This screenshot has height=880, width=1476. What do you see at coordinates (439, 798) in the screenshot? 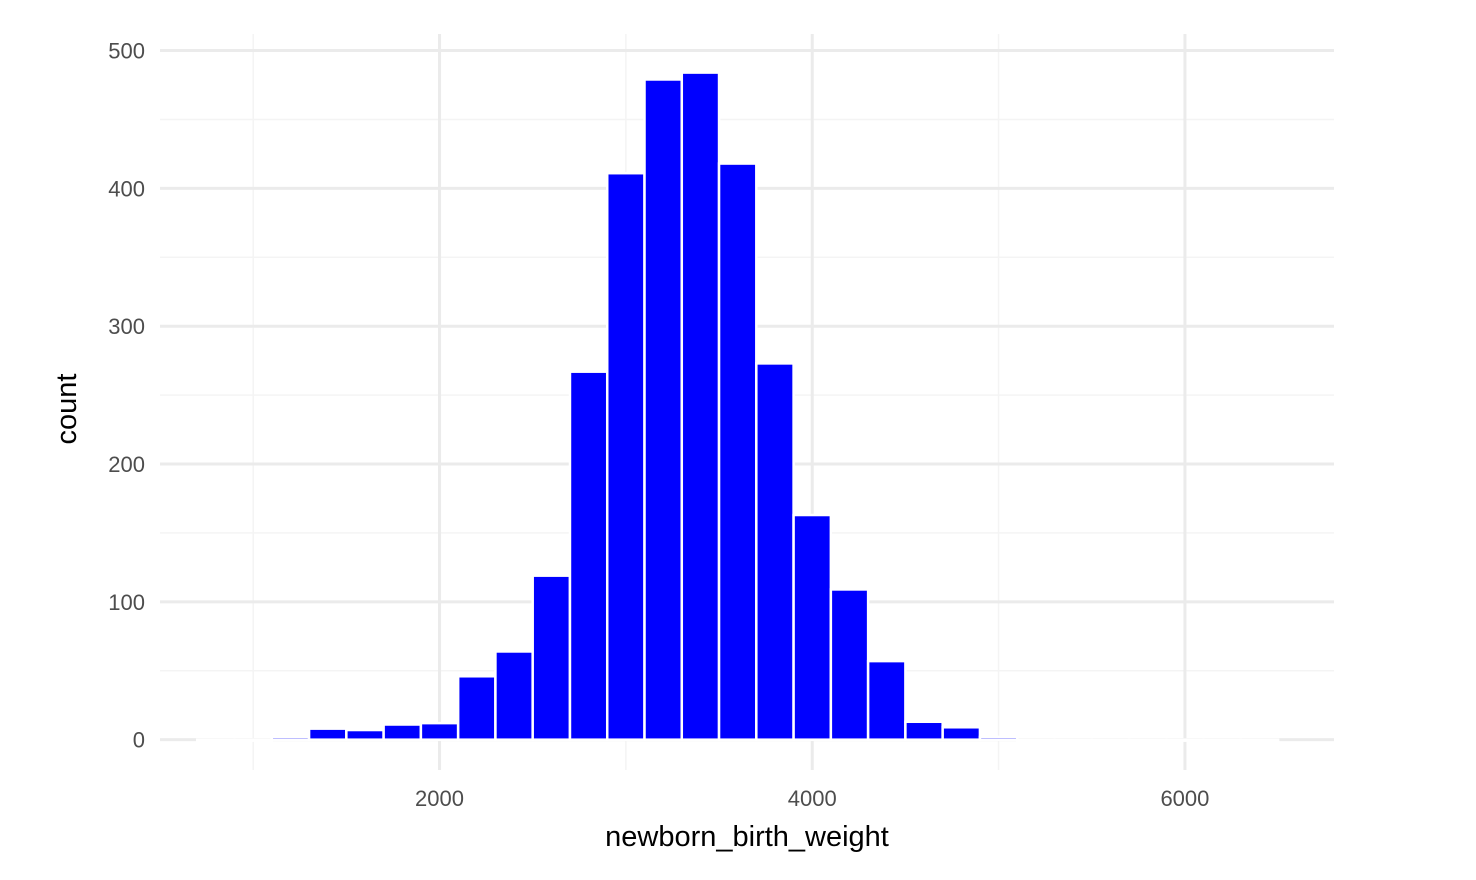
I see `x-tick-label: 2000` at bounding box center [439, 798].